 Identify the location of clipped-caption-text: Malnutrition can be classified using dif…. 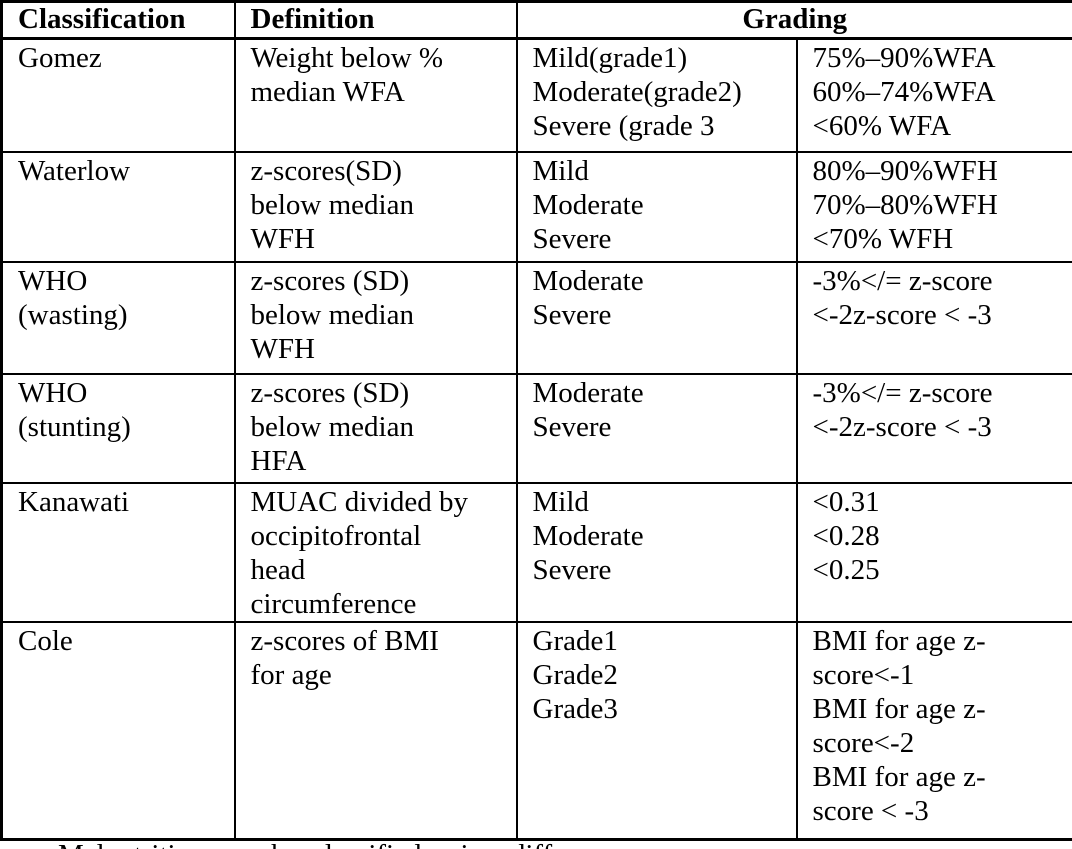
(305, 843).